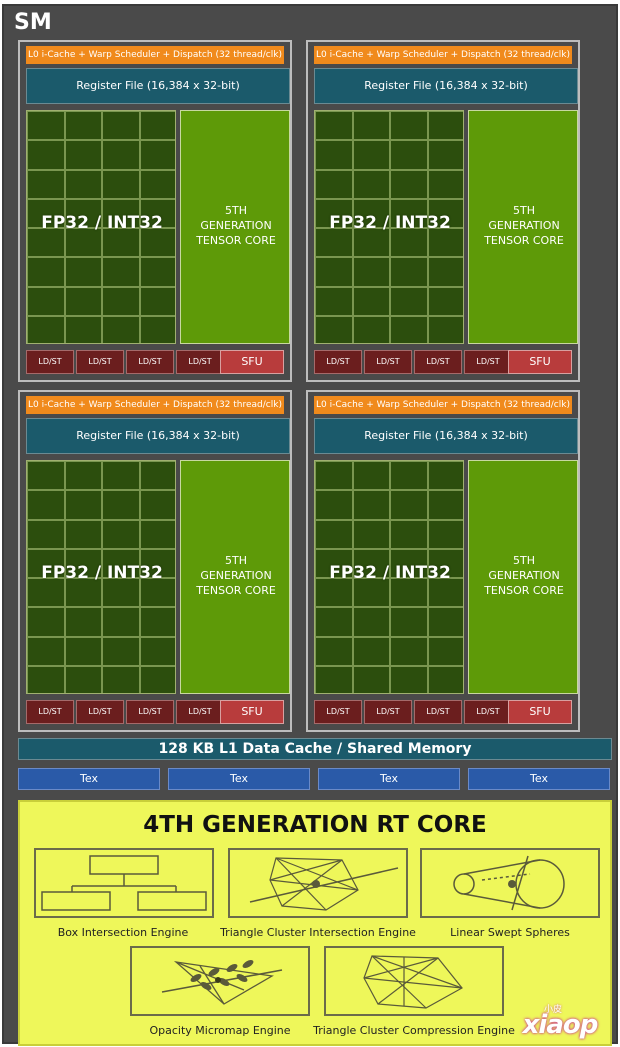 This screenshot has height=1047, width=620. Describe the element at coordinates (324, 884) in the screenshot. I see `triangle-cluster-intersection-icon` at that location.